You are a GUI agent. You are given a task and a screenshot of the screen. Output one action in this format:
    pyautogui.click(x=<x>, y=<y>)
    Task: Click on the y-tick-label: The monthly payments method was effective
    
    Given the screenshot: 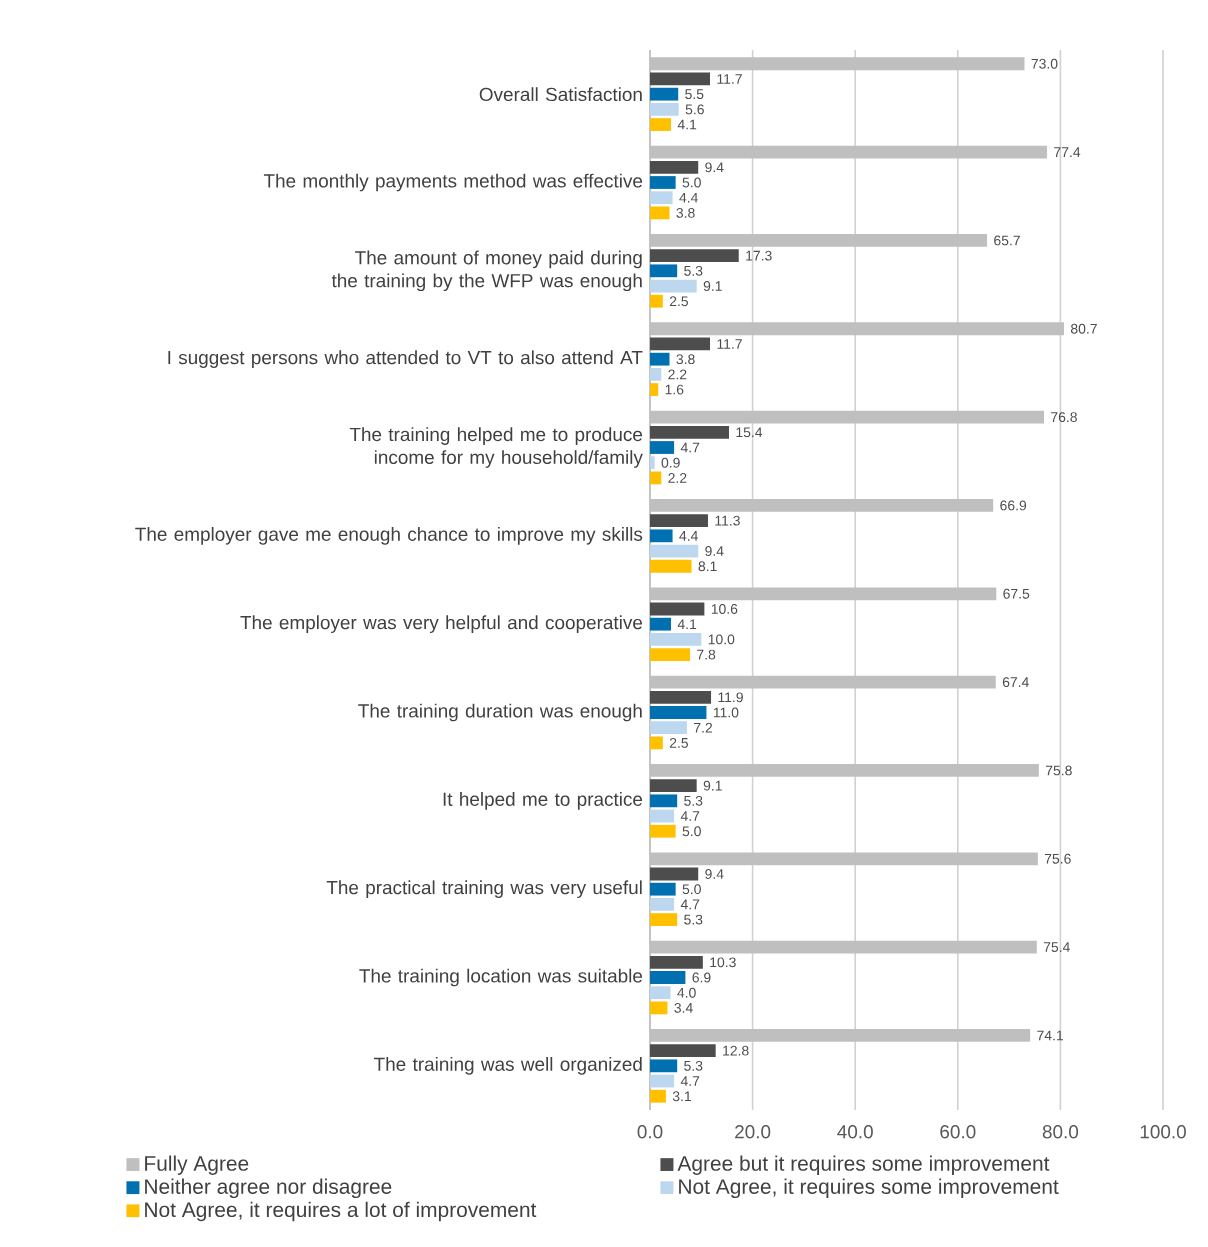 What is the action you would take?
    pyautogui.click(x=453, y=182)
    